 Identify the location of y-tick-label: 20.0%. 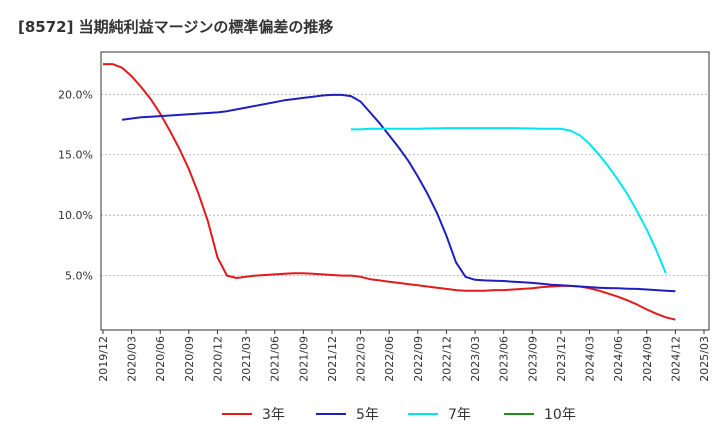
(75, 94).